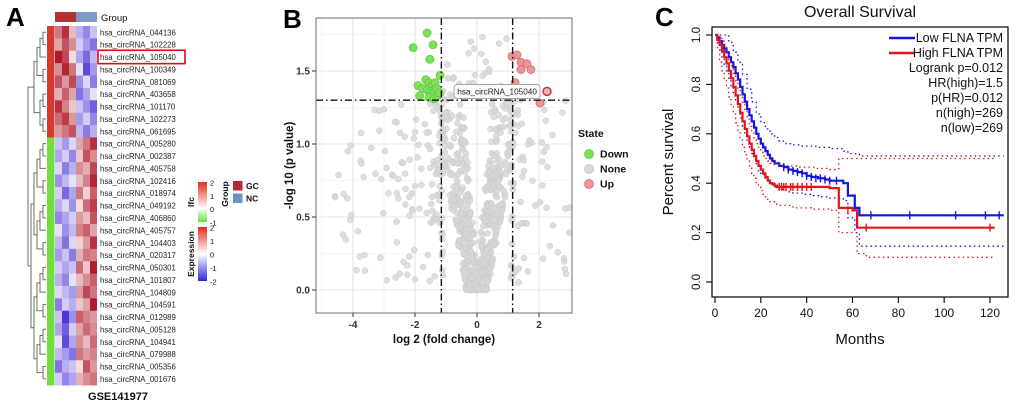 The height and width of the screenshot is (409, 1020). Describe the element at coordinates (697, 84) in the screenshot. I see `y-axis-tick-label: 0.8` at that location.